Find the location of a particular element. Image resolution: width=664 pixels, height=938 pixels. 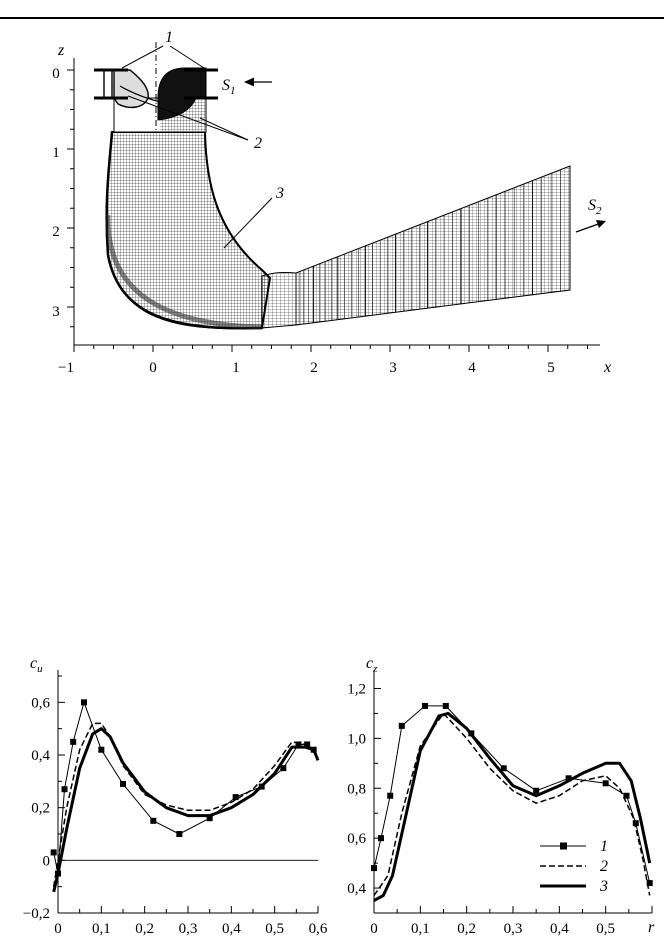

y-tick-label: 0,8 is located at coordinates (356, 789).